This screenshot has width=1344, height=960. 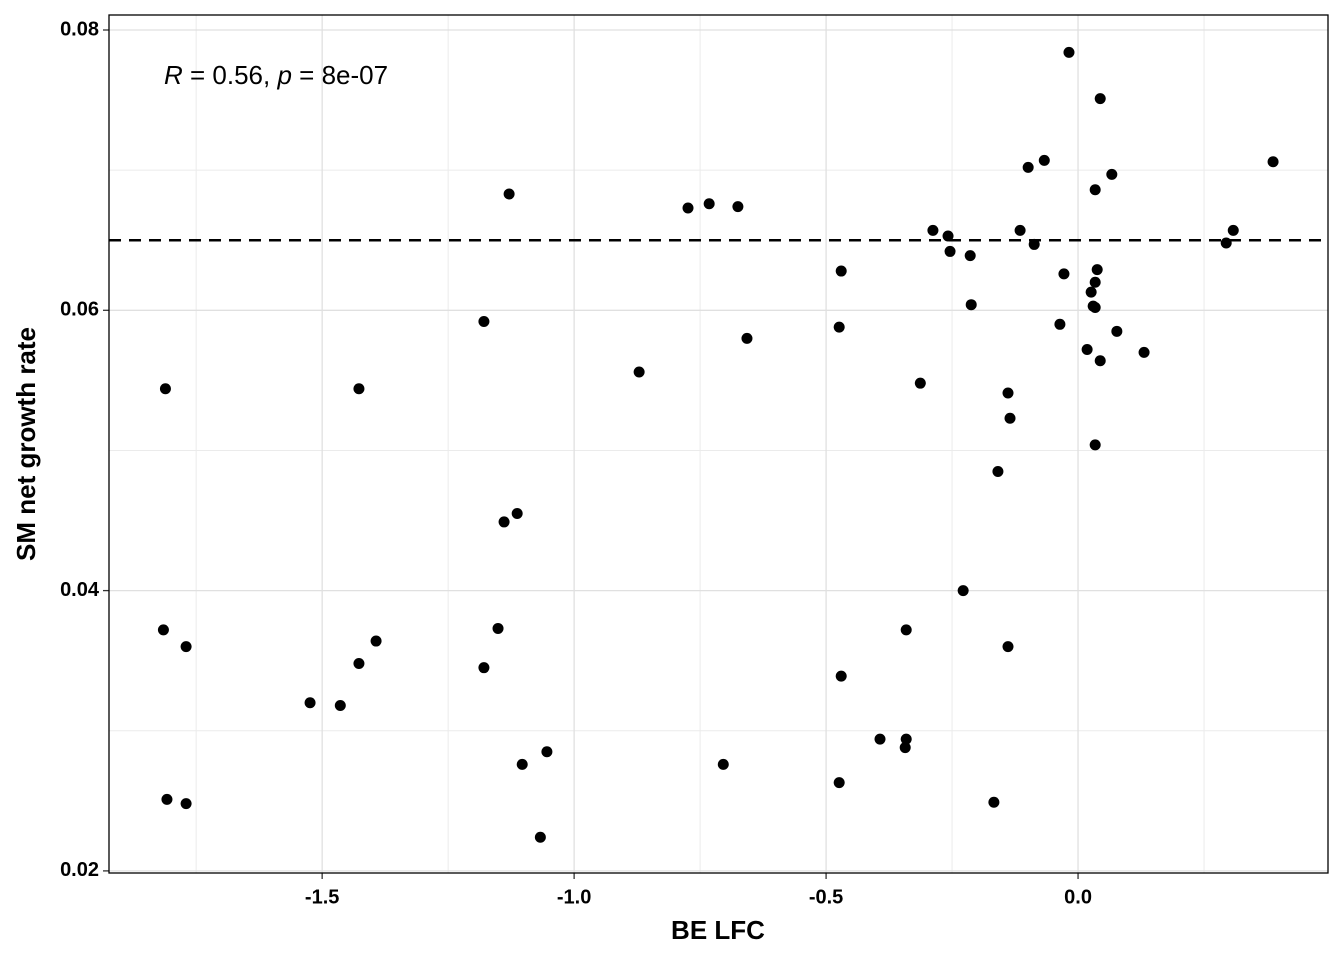 I want to click on x-tick-label: -0.5, so click(x=826, y=897).